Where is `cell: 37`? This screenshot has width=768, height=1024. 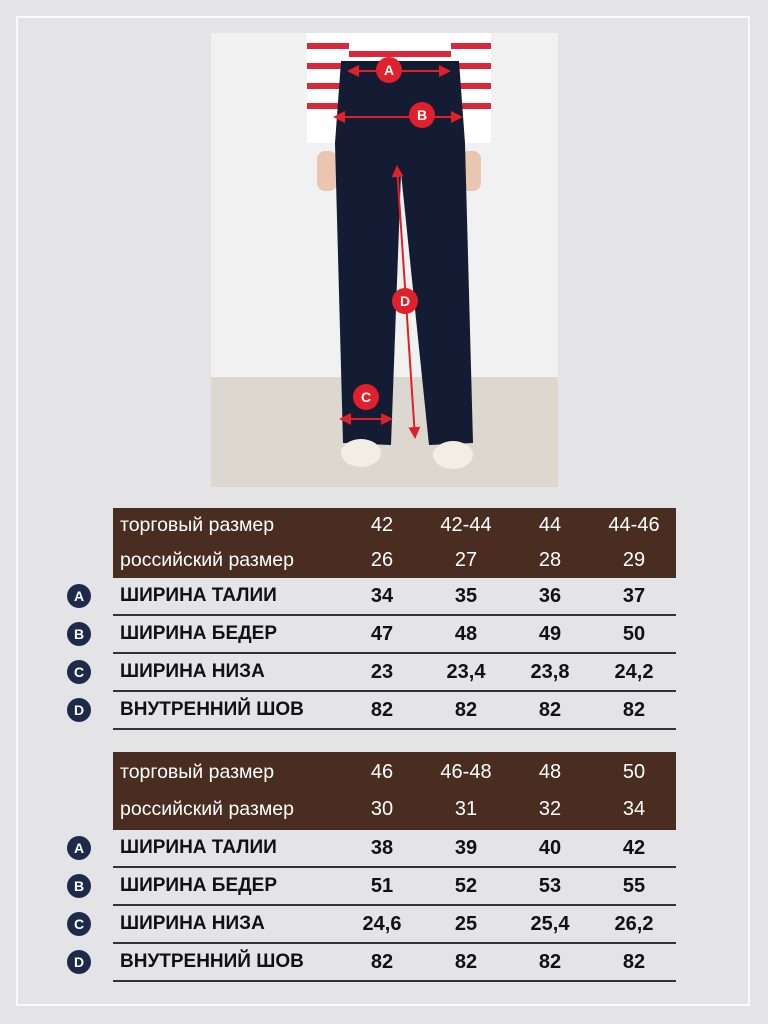 cell: 37 is located at coordinates (634, 595).